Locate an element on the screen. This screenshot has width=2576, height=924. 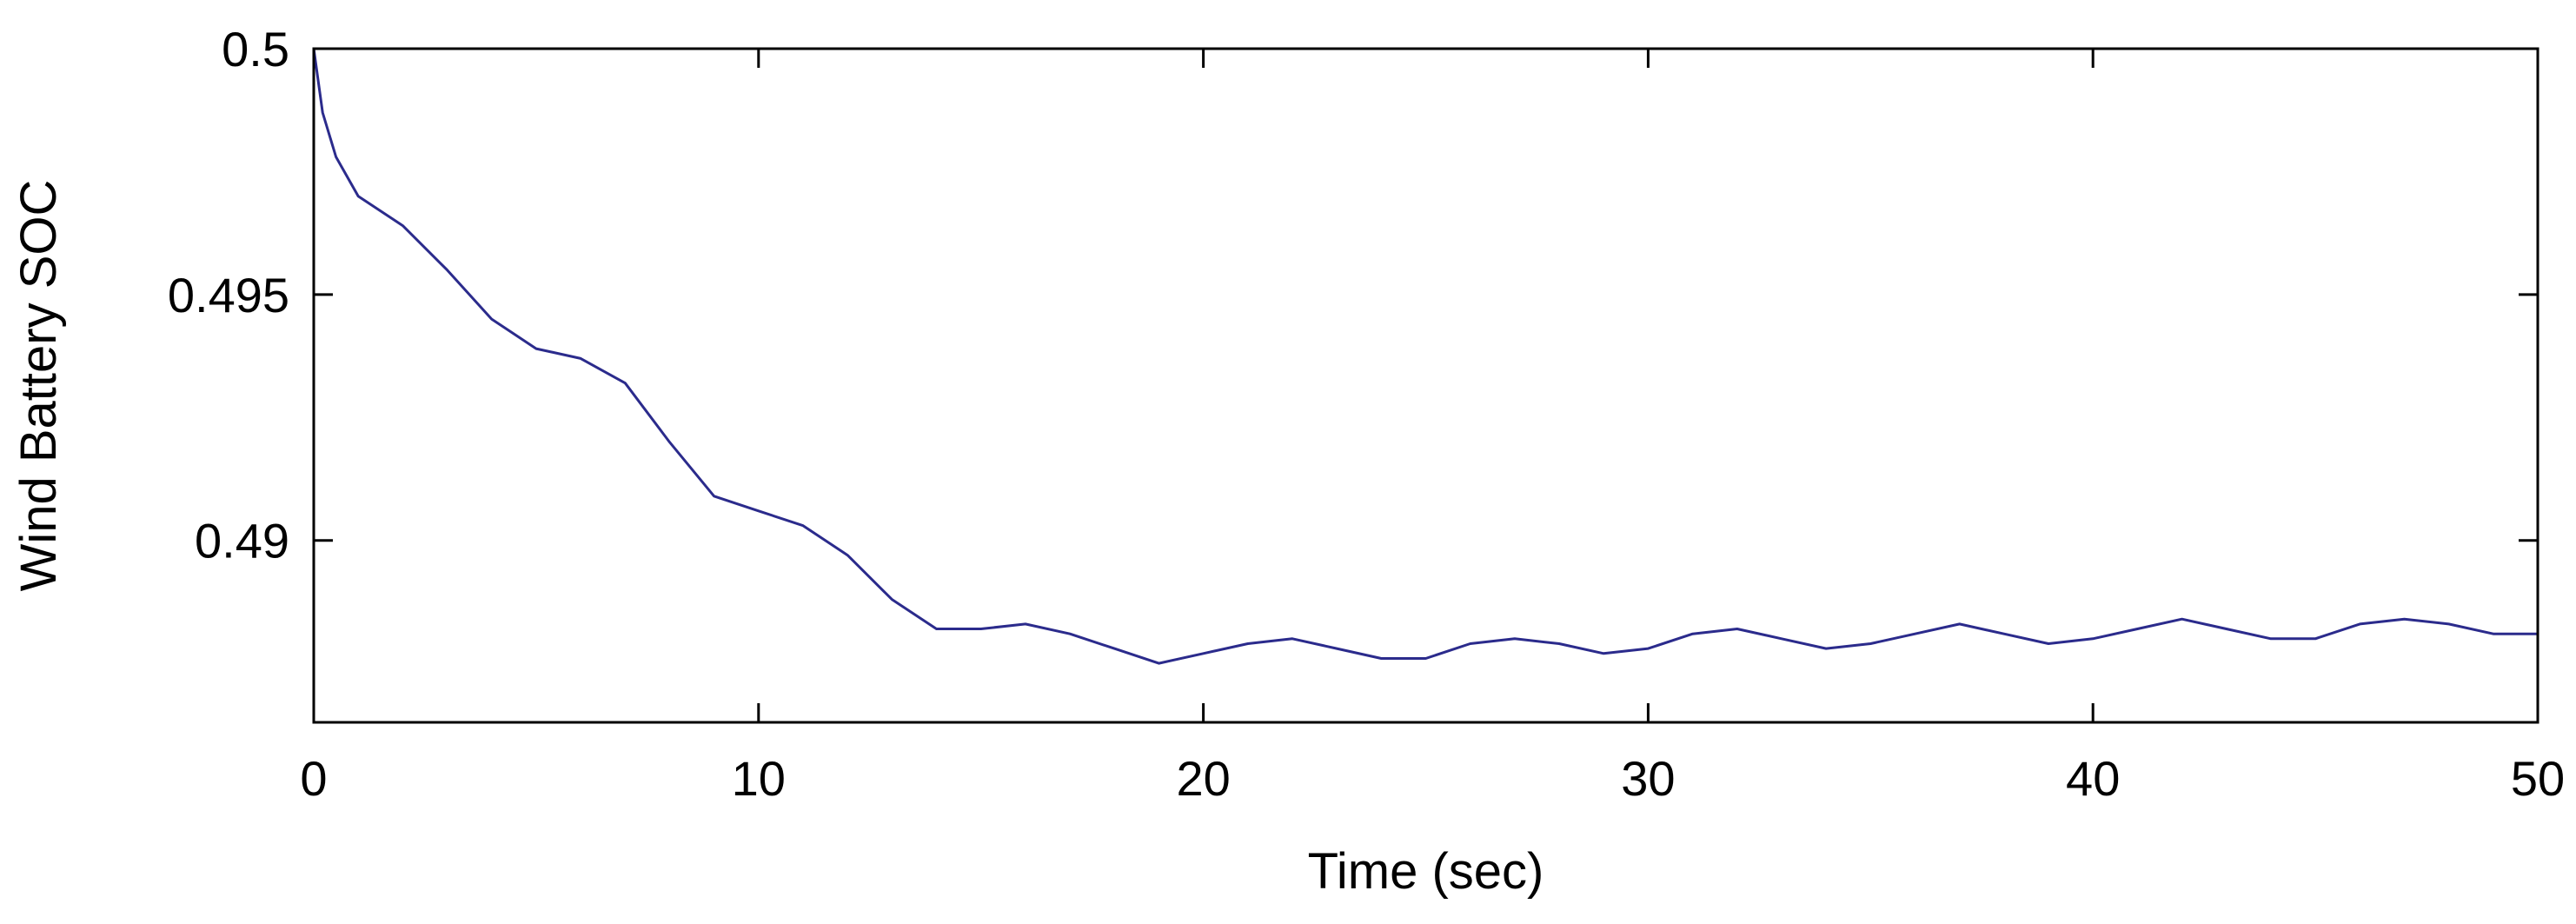
x-axis-label: Time (sec) is located at coordinates (1426, 871).